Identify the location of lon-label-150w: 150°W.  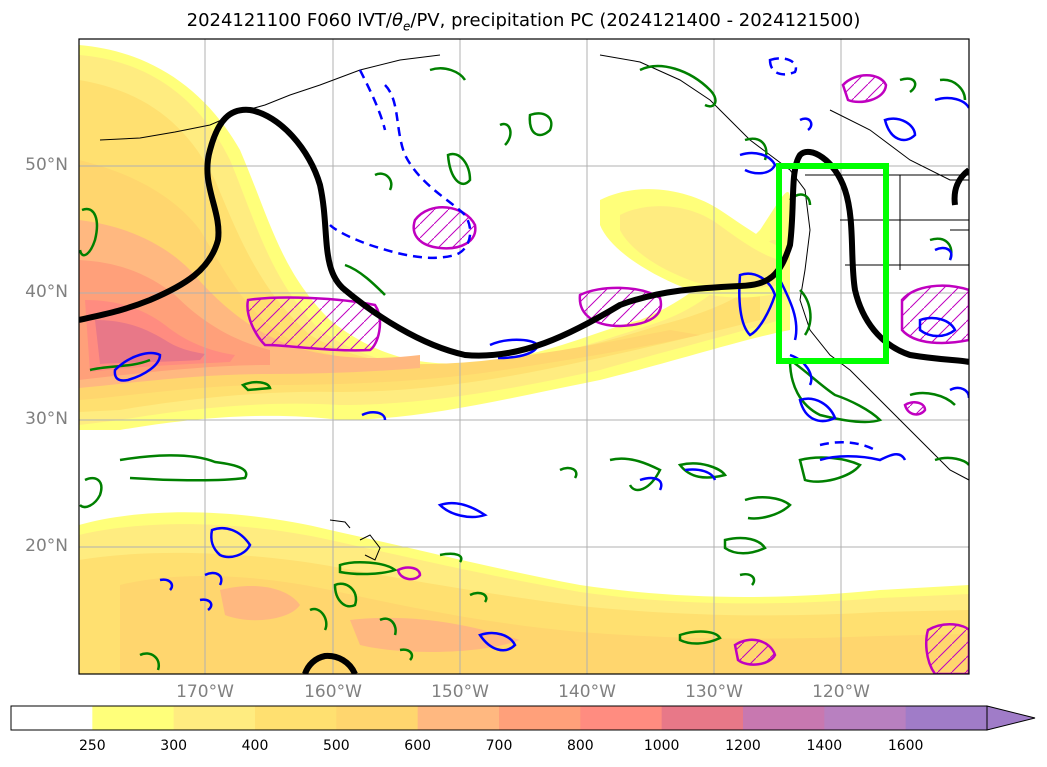
(460, 692).